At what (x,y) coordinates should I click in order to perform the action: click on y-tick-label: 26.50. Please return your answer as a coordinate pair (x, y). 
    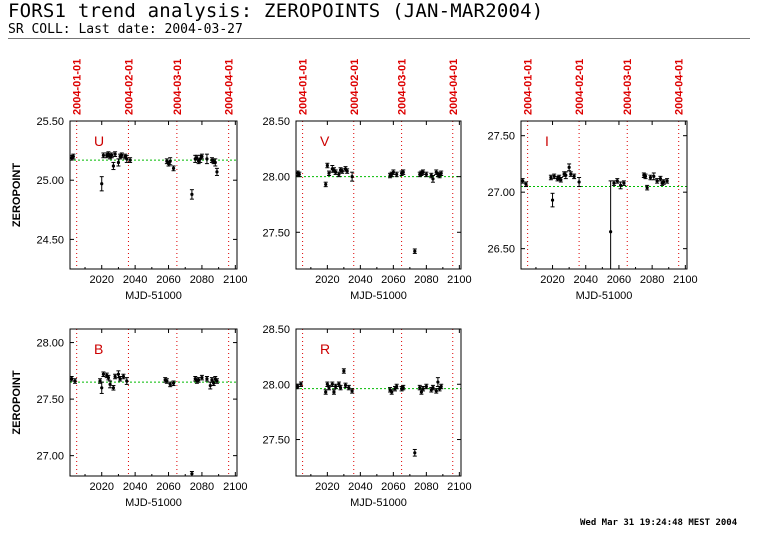
    Looking at the image, I should click on (501, 250).